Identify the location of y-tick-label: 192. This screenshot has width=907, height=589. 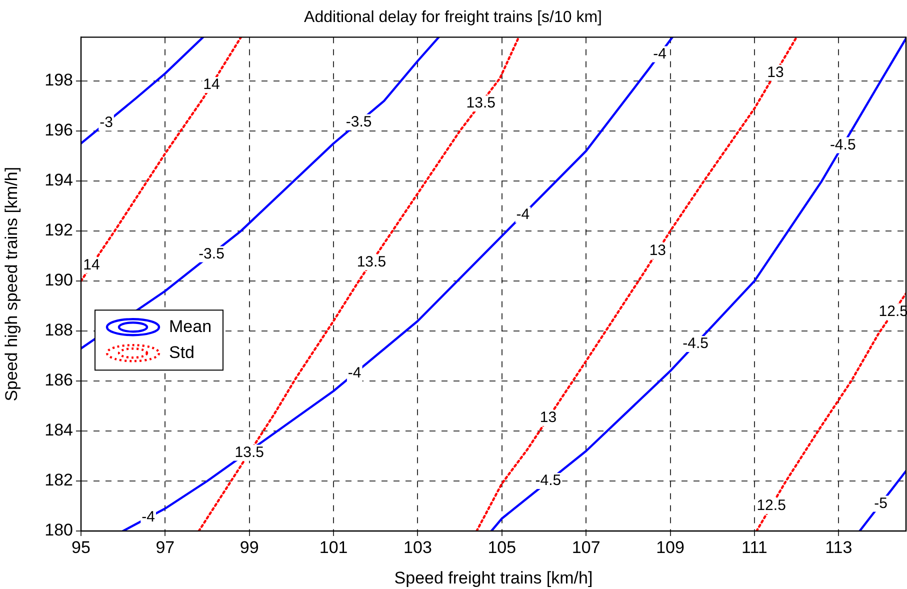
(58, 230).